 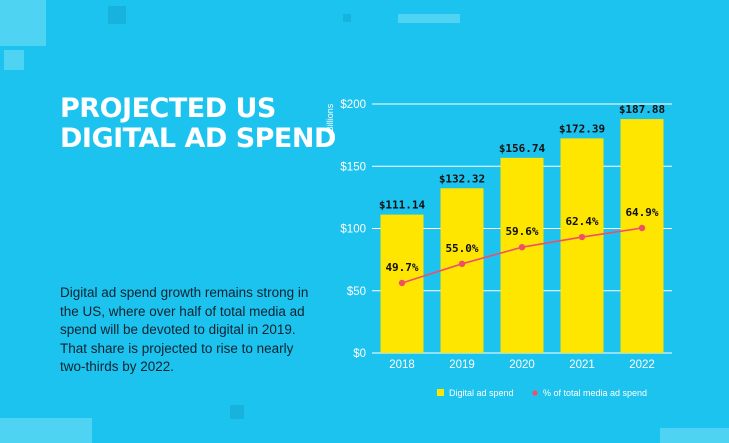 What do you see at coordinates (401, 267) in the screenshot?
I see `line-value-label: 49.7%` at bounding box center [401, 267].